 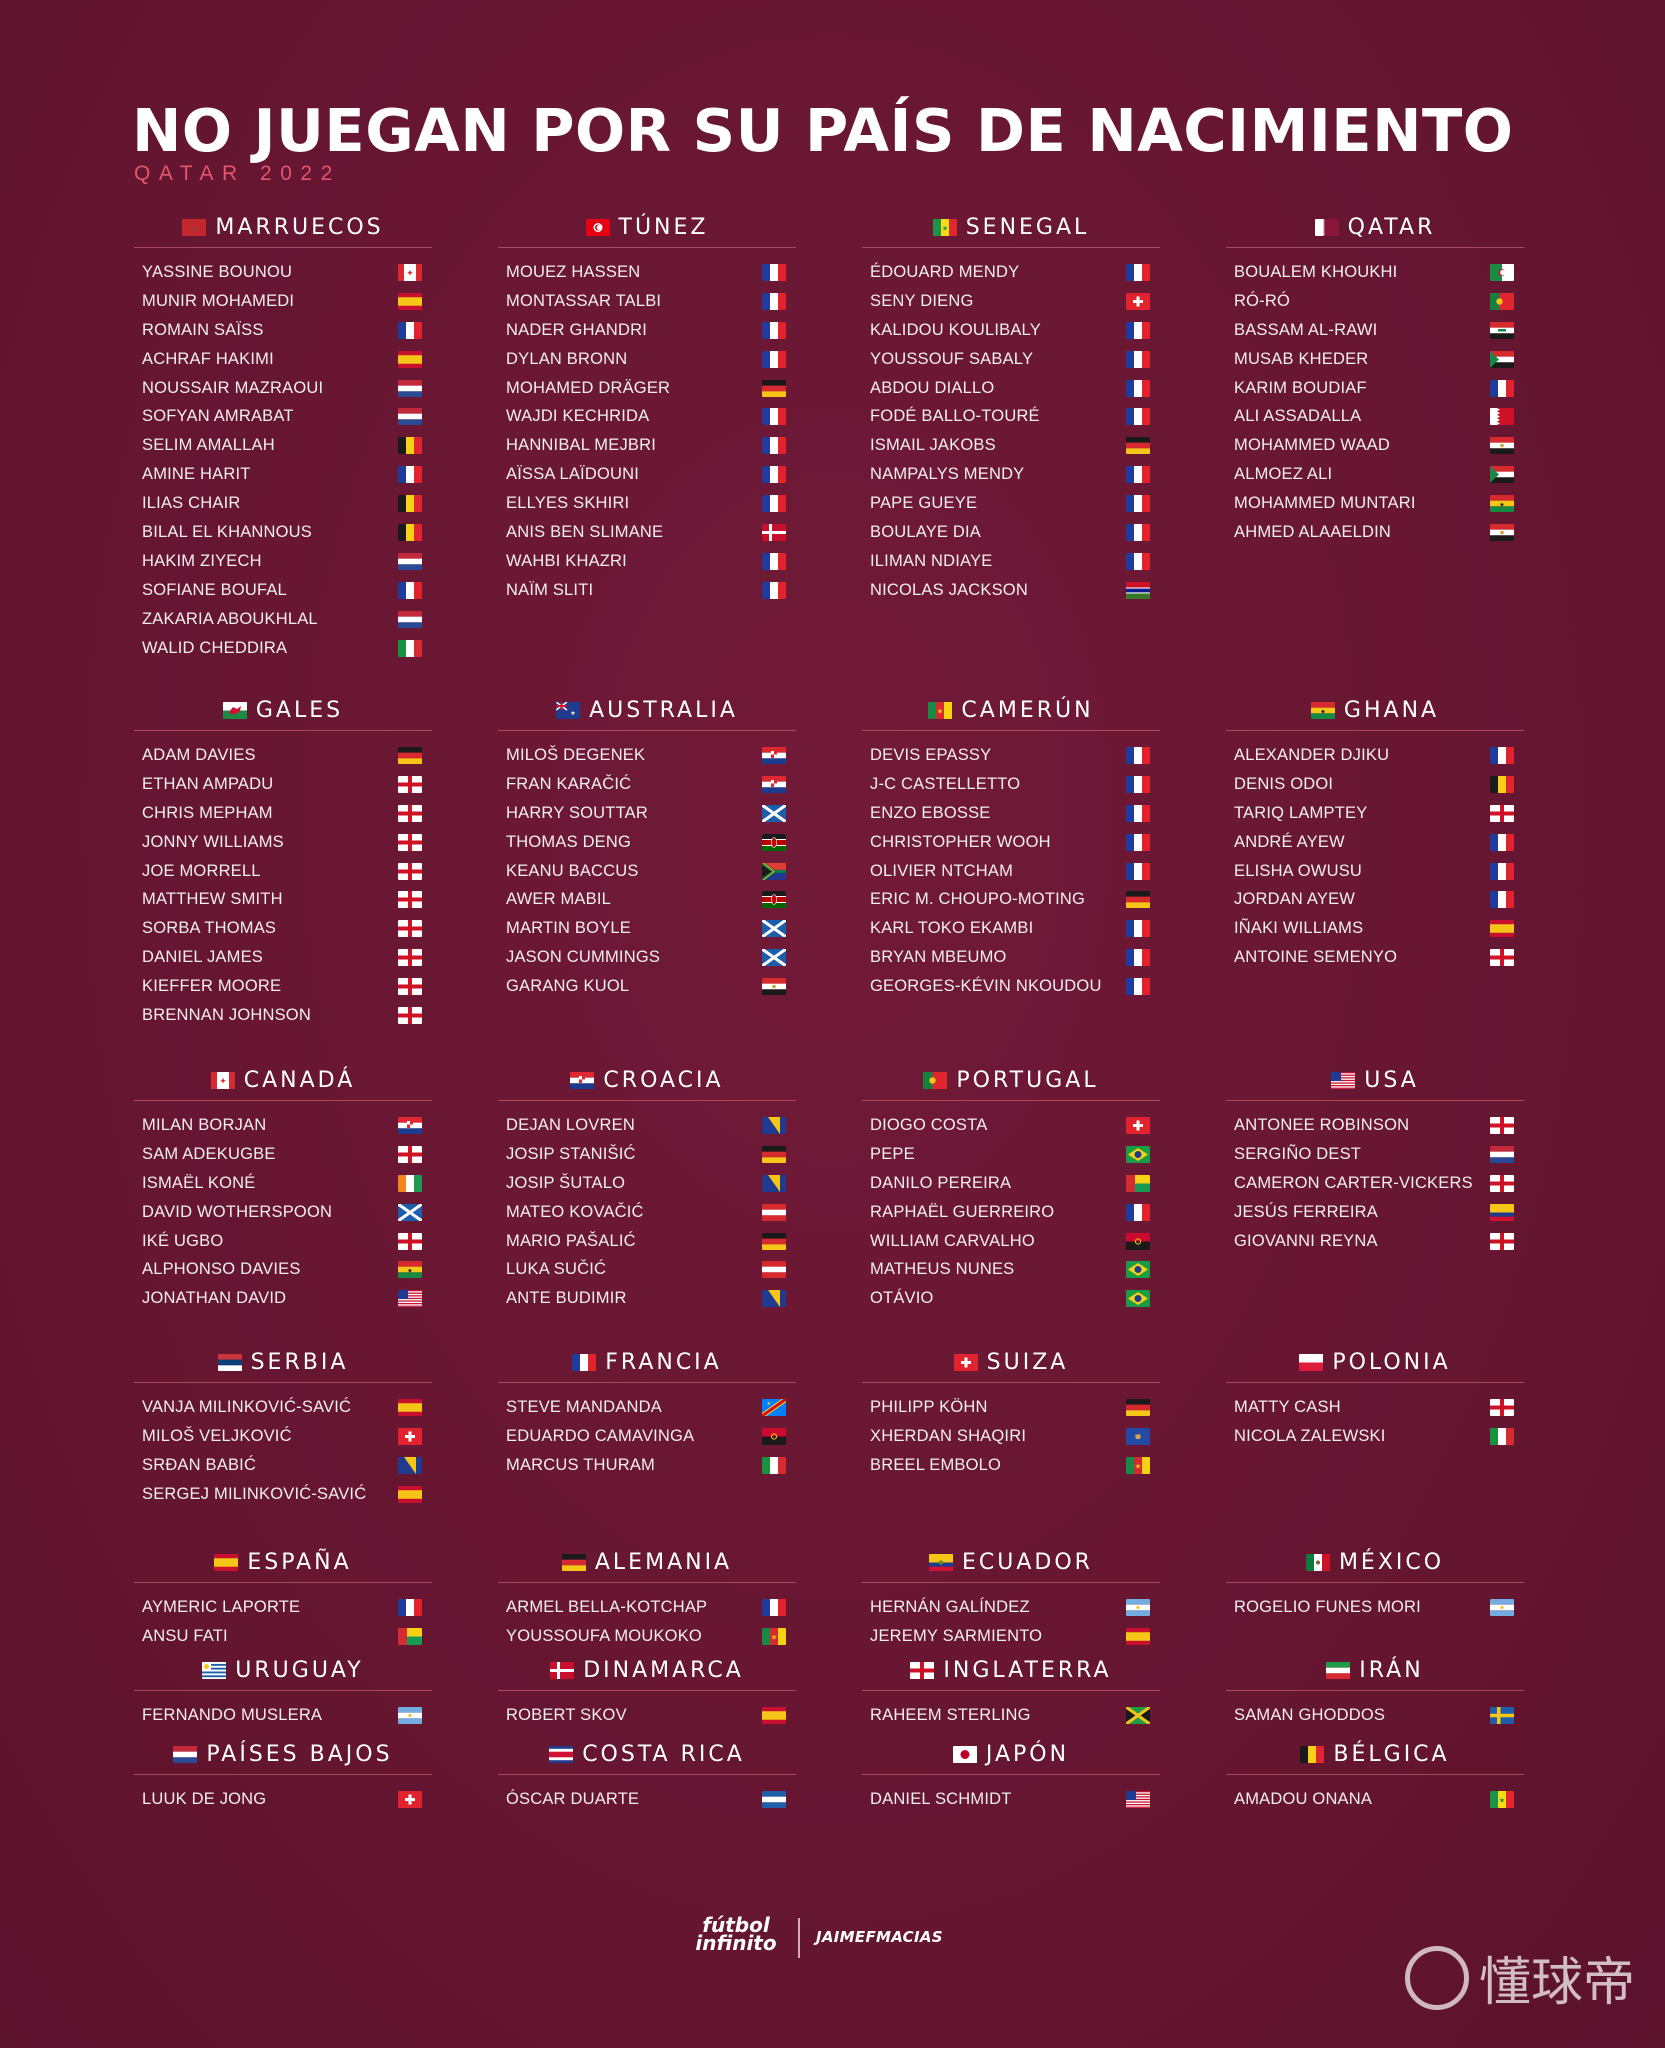 I want to click on player-name: MOHAMED DRÄGER, so click(x=588, y=387).